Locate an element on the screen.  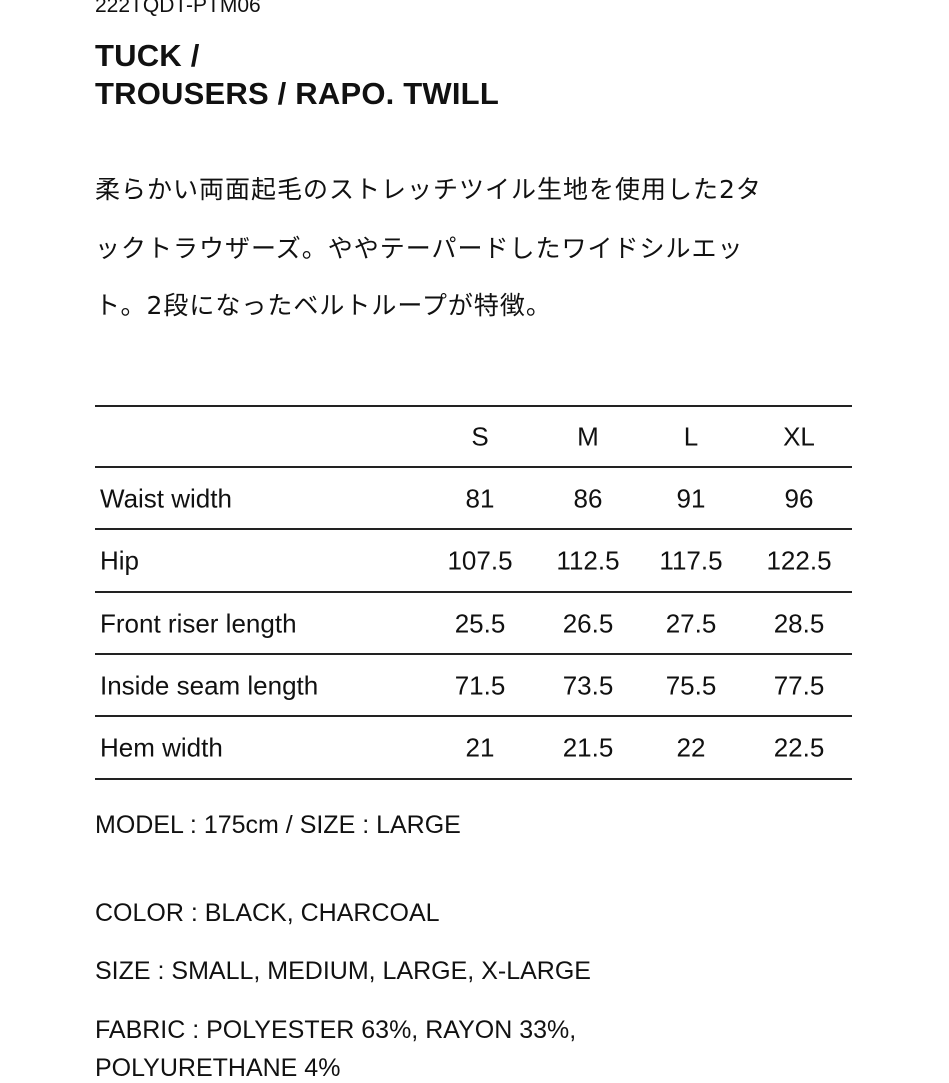
description-line: ト。2段になったベルトループが特徴。 is located at coordinates (323, 305).